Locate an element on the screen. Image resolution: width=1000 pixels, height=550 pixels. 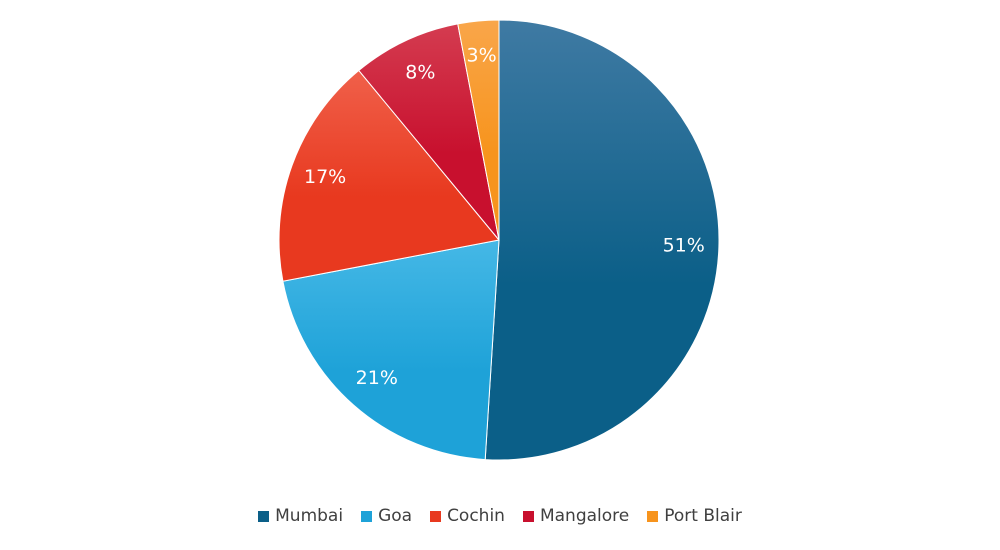
legend-label-port-blair: Port Blair is located at coordinates (703, 516).